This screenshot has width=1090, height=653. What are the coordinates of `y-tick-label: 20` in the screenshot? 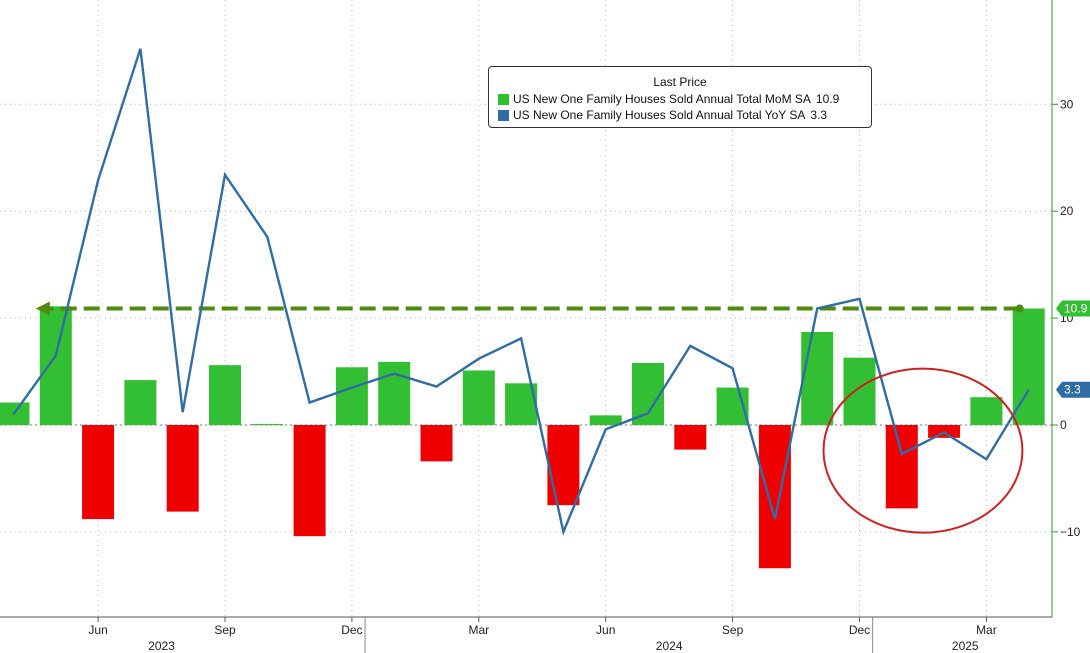 It's located at (1067, 211).